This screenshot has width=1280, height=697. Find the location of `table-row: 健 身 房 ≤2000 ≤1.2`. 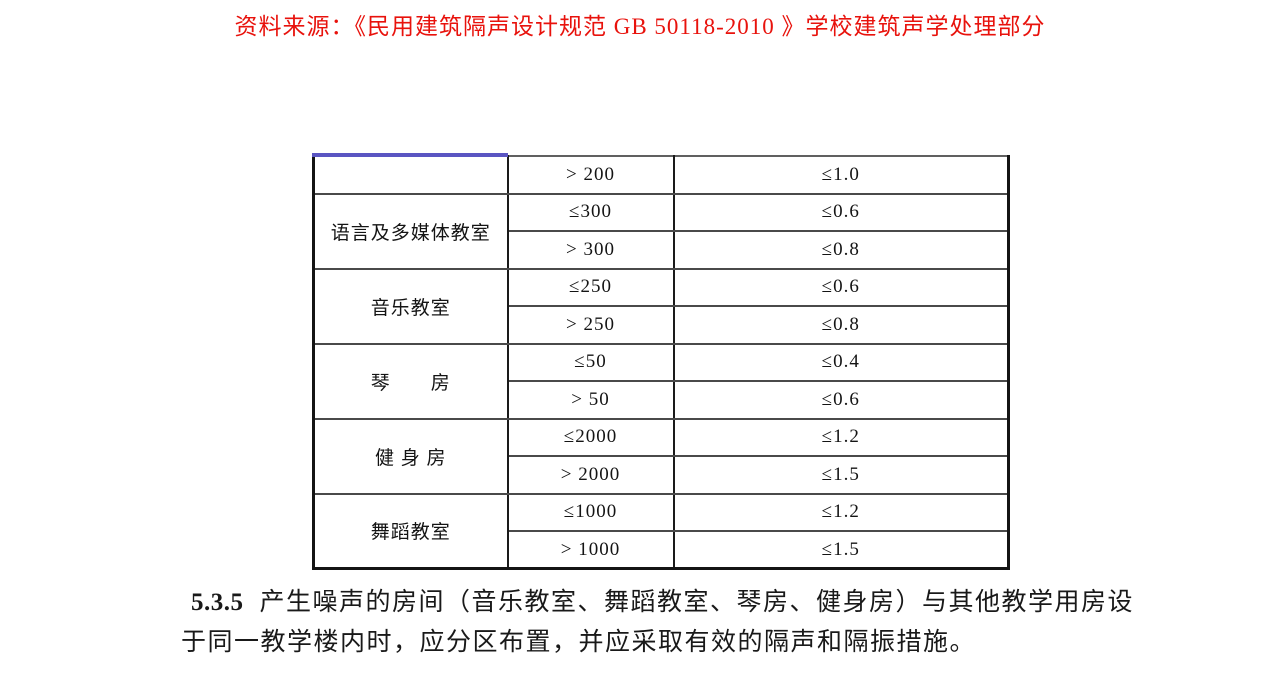

table-row: 健 身 房 ≤2000 ≤1.2 is located at coordinates (661, 456).